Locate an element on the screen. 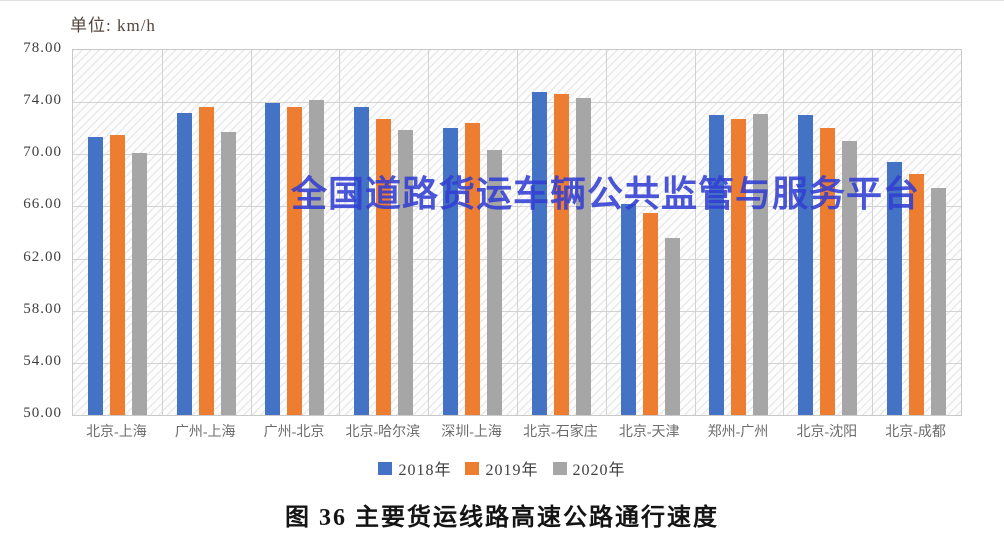  x-tick-label: 北京-沈阳 is located at coordinates (827, 432).